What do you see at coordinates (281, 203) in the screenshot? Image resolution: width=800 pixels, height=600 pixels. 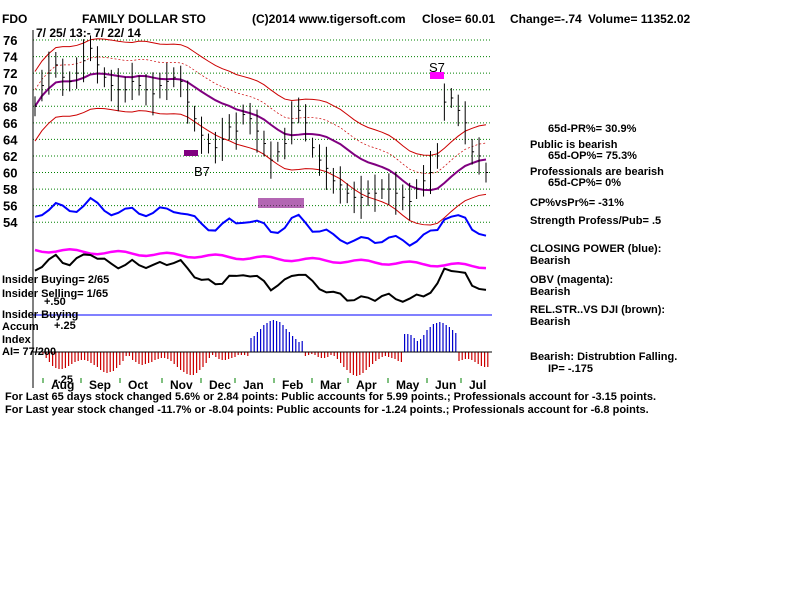 I see `buy-signal-cluster` at bounding box center [281, 203].